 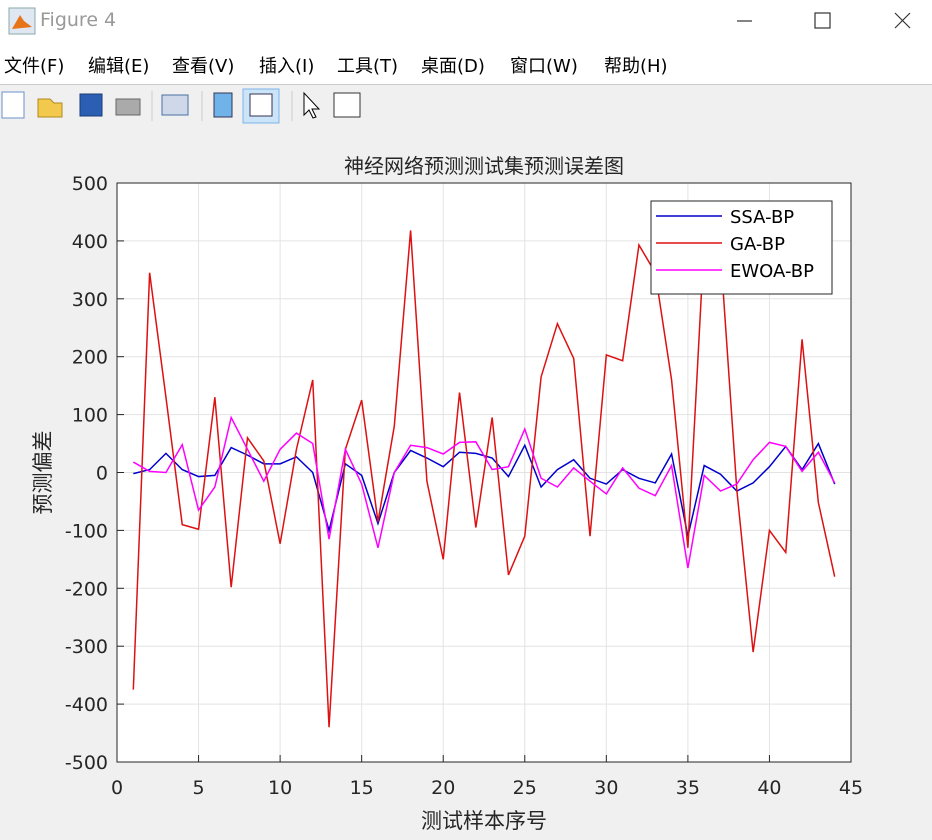 What do you see at coordinates (90, 416) in the screenshot?
I see `y-tick-label: 100` at bounding box center [90, 416].